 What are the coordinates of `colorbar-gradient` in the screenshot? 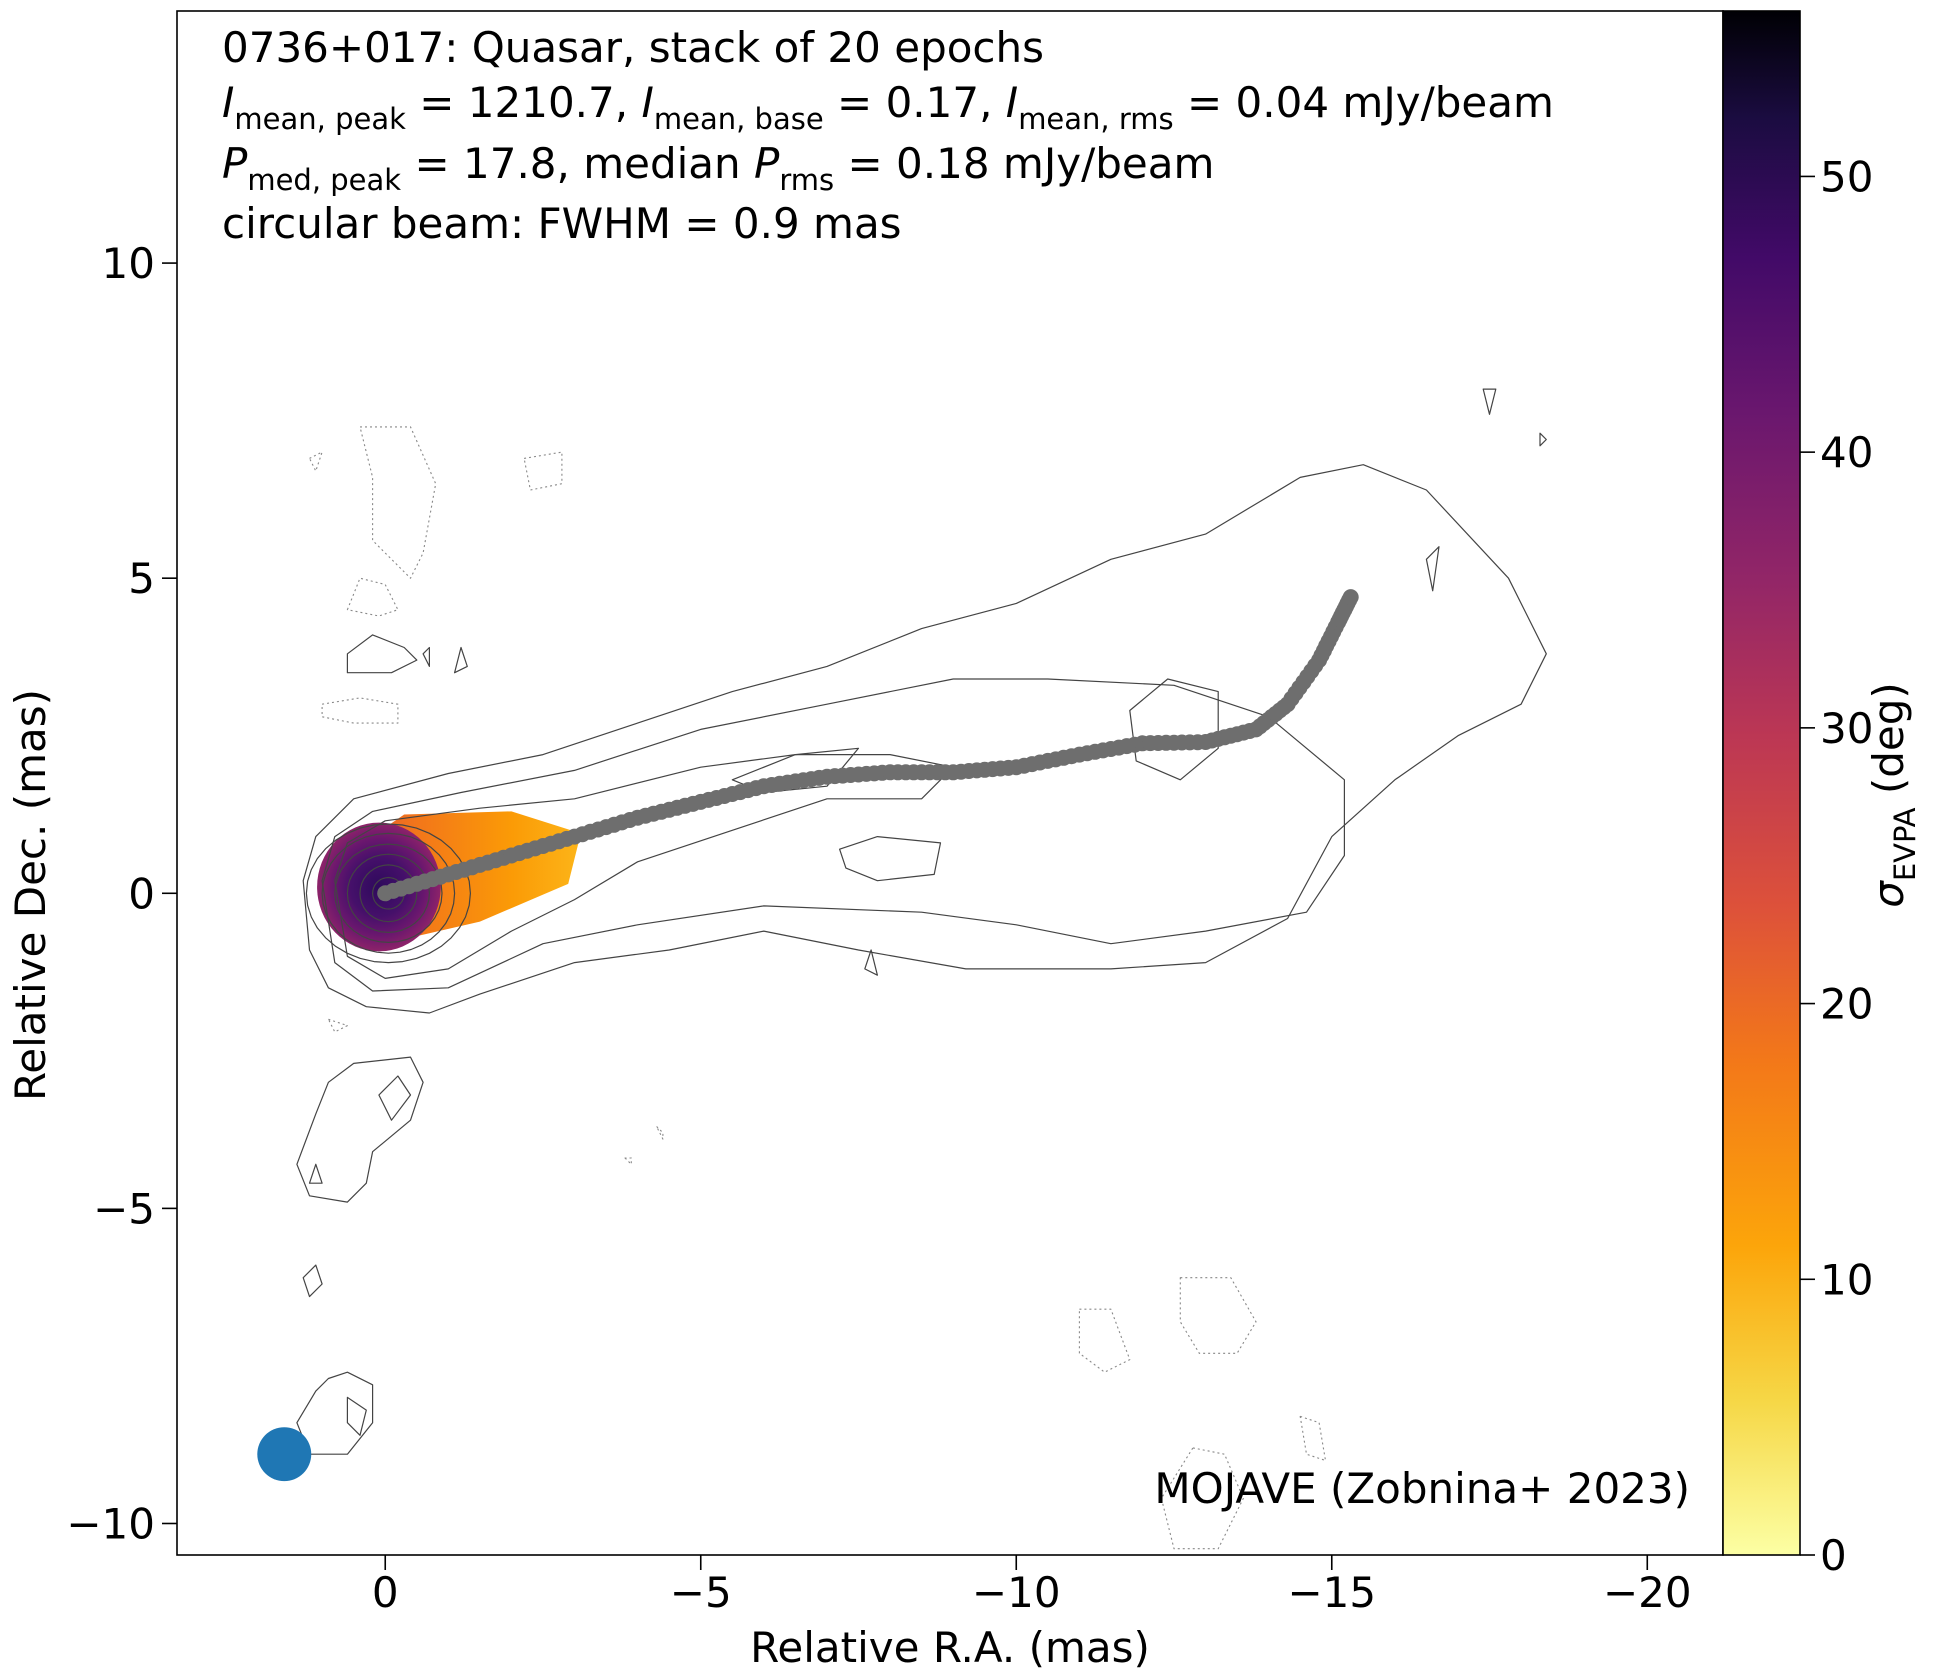 It's located at (1761, 783).